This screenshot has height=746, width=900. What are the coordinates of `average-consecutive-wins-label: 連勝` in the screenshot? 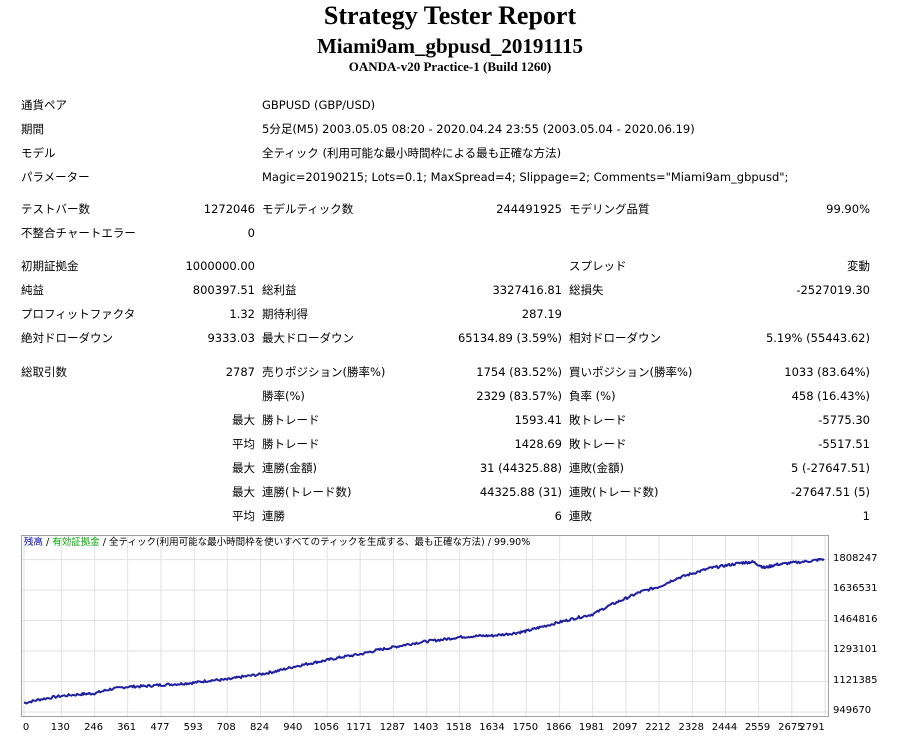 It's located at (273, 516).